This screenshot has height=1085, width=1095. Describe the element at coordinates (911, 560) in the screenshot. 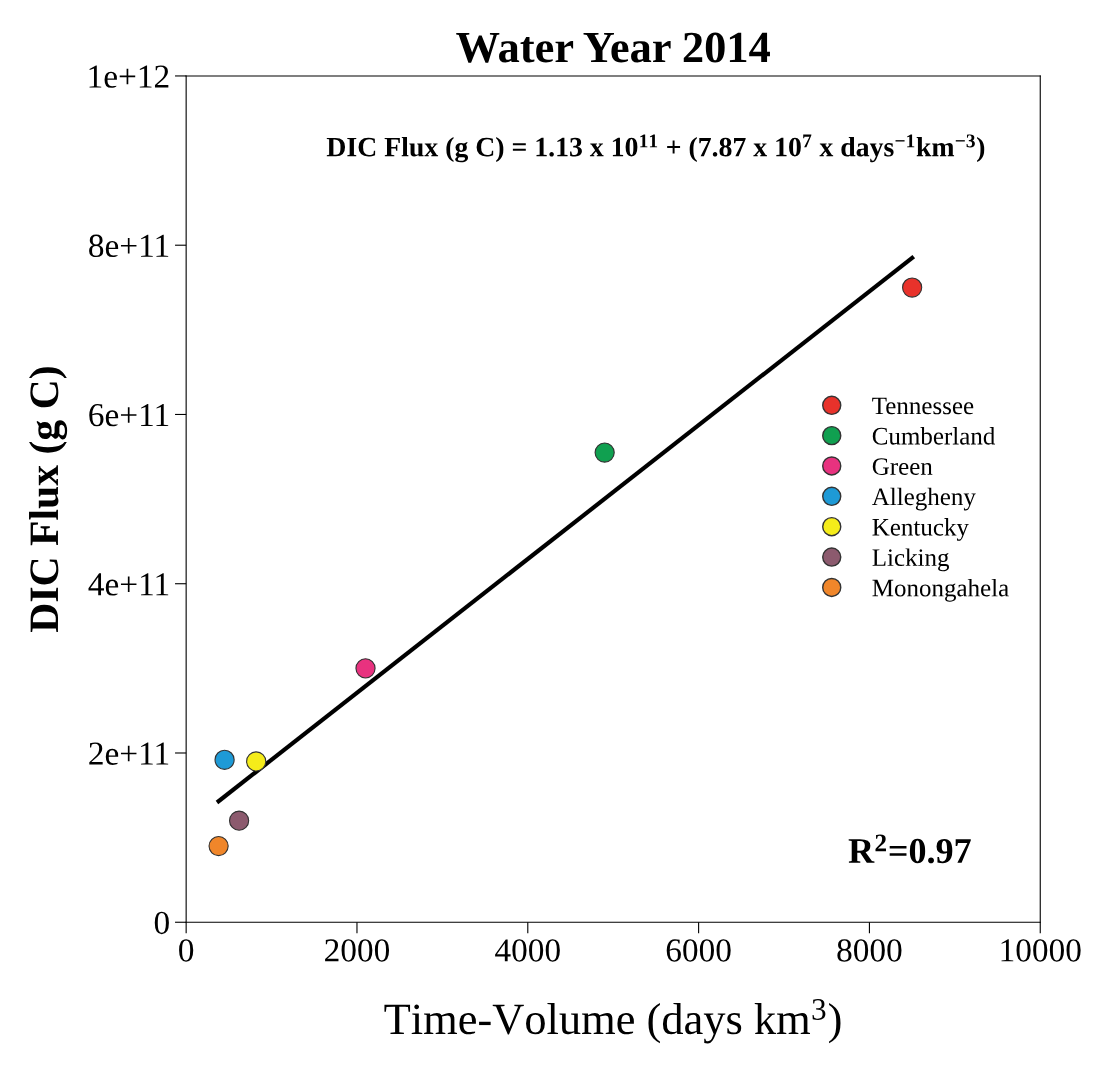

I see `legend-label: Licking` at that location.